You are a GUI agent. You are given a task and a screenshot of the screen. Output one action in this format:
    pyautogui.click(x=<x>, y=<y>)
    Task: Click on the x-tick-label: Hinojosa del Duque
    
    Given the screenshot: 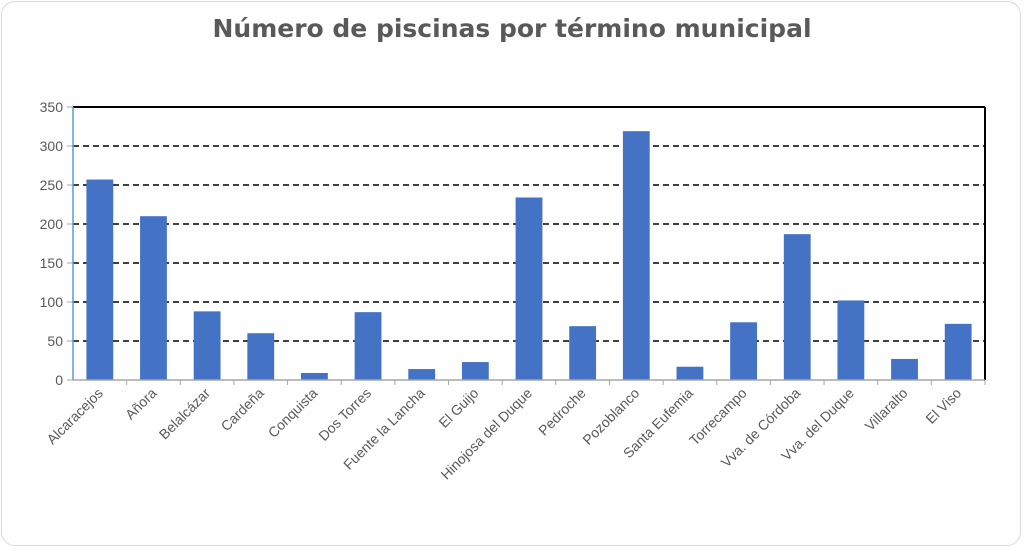 What is the action you would take?
    pyautogui.click(x=486, y=434)
    